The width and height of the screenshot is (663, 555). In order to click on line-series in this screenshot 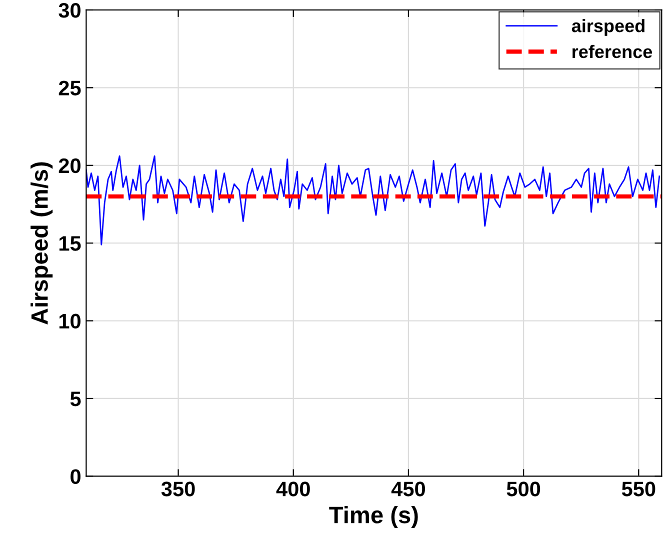, I will do `click(373, 200)`.